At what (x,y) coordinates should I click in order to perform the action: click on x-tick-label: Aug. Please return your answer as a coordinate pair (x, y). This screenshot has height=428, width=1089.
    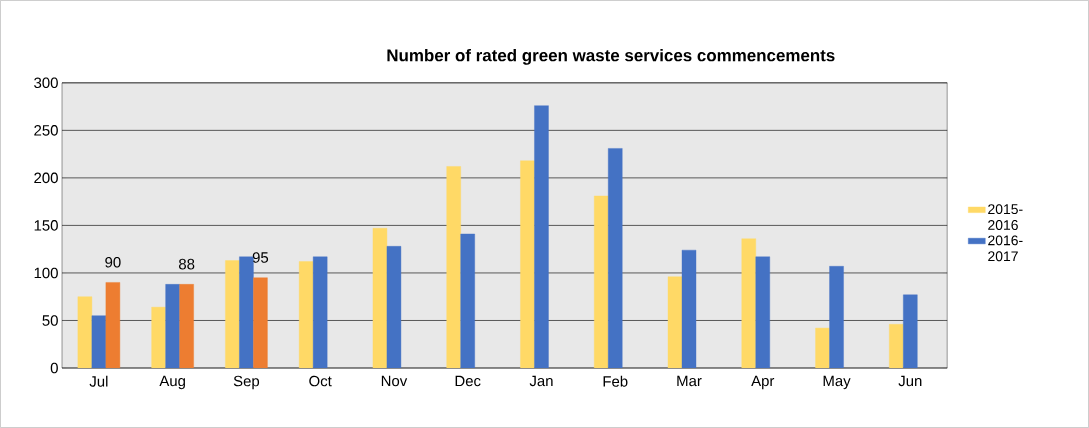
    Looking at the image, I should click on (172, 382).